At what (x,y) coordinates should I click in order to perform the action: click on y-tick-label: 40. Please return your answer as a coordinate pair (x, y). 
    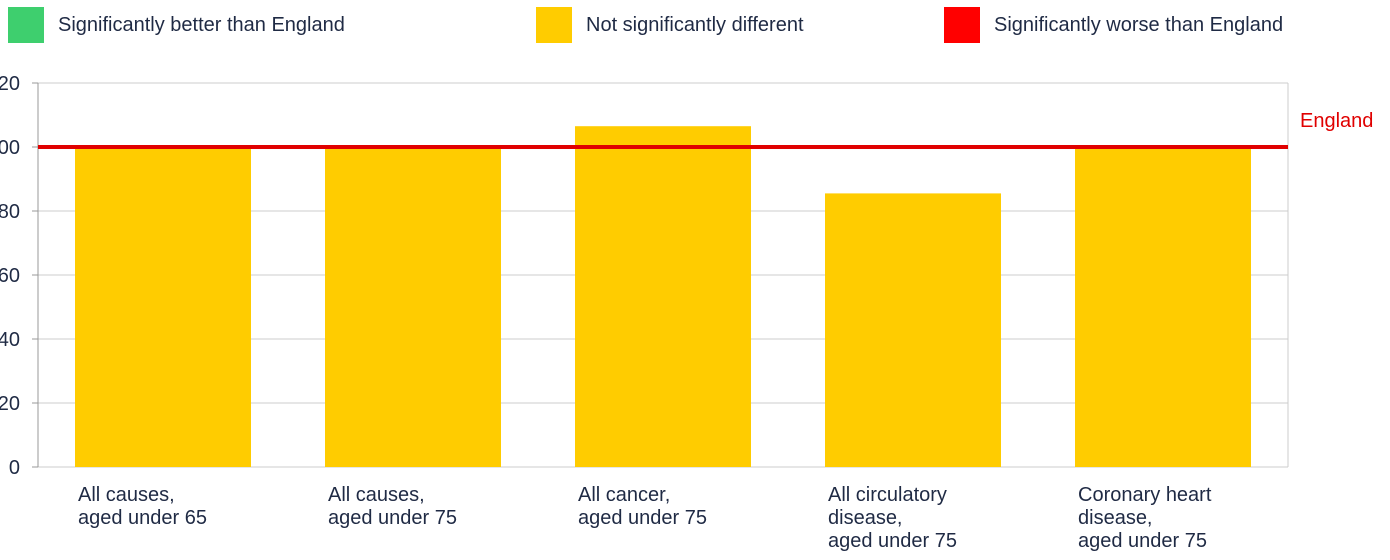
    Looking at the image, I should click on (10, 340).